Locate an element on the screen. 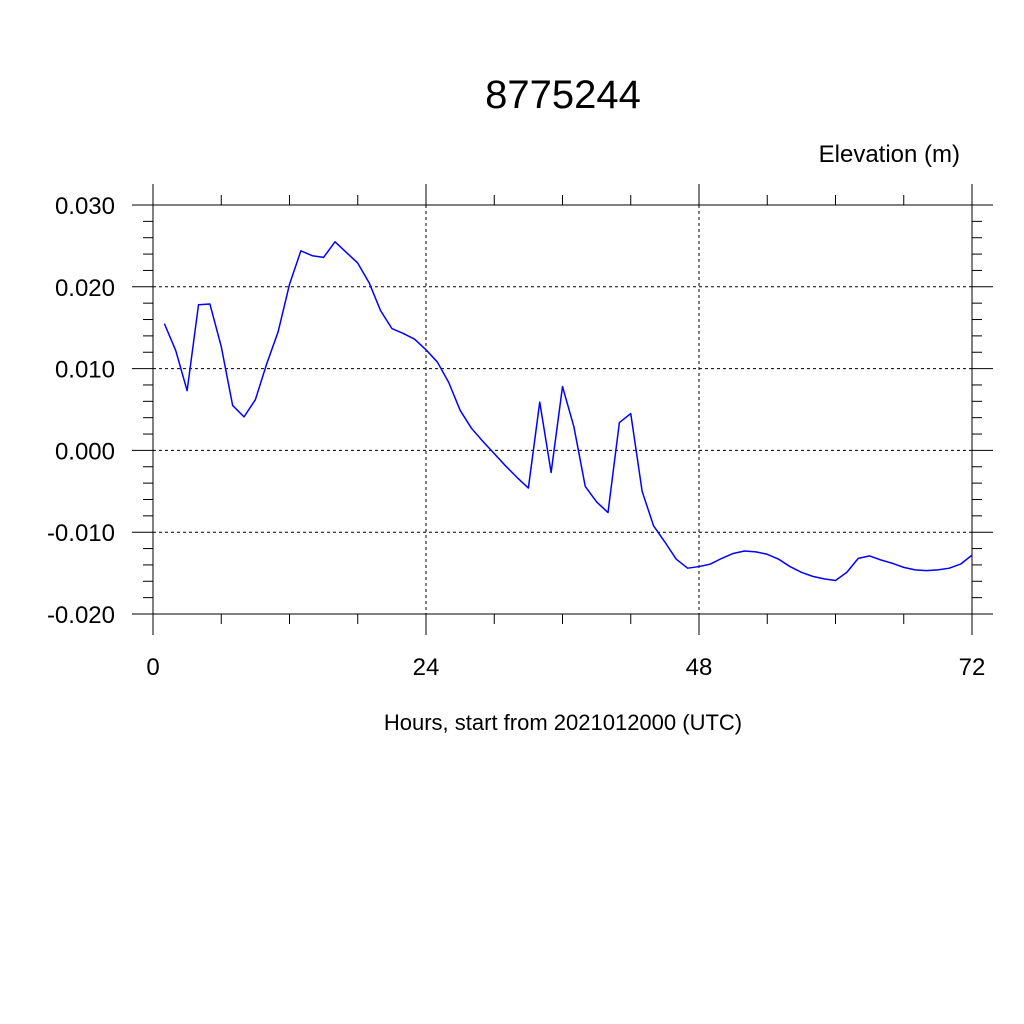 Image resolution: width=1024 pixels, height=1024 pixels. y-tick-label: -0.020 is located at coordinates (81, 615).